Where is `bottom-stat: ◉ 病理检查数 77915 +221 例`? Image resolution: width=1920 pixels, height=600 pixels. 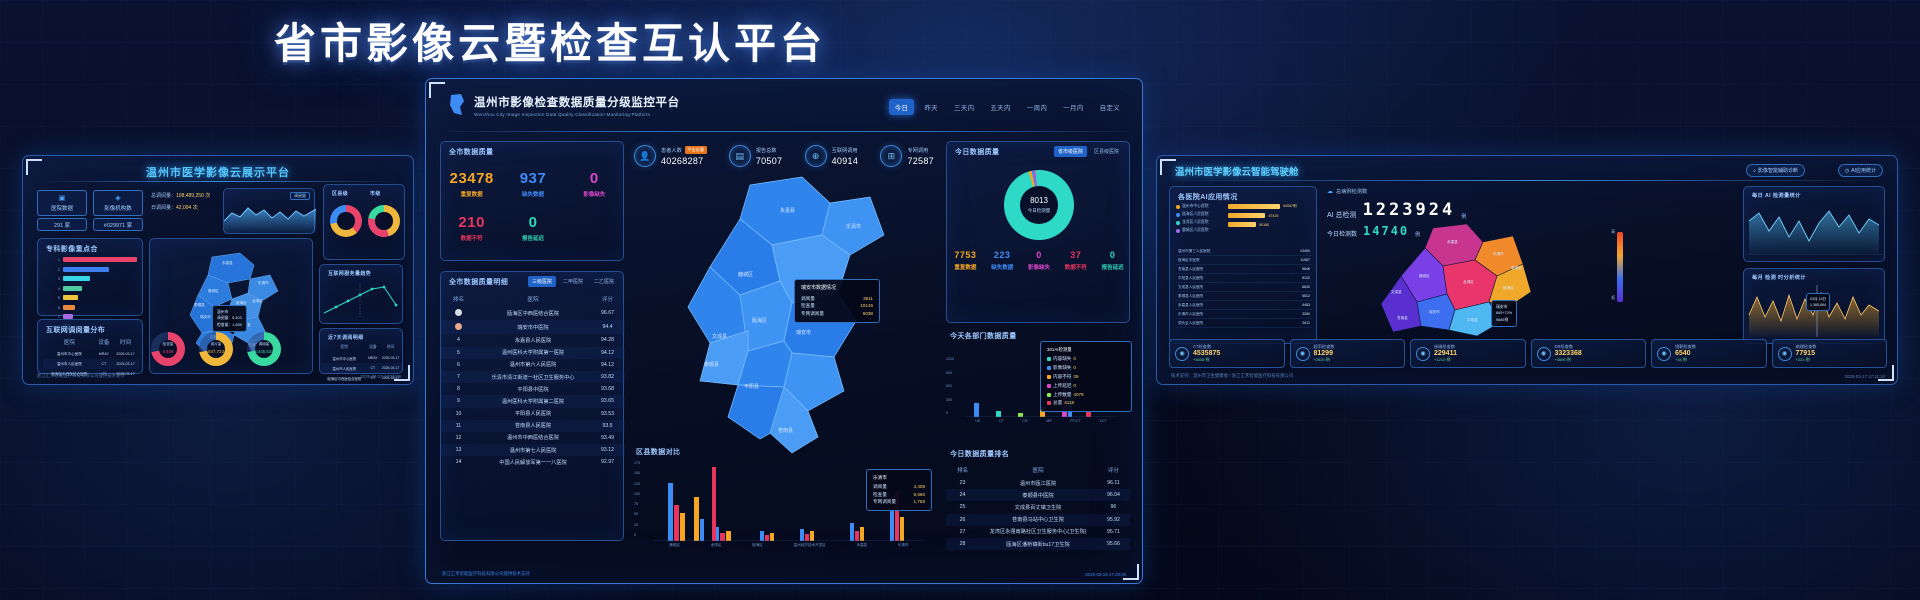
bottom-stat: ◉ 病理检查数 77915 +221 例 is located at coordinates (1829, 353).